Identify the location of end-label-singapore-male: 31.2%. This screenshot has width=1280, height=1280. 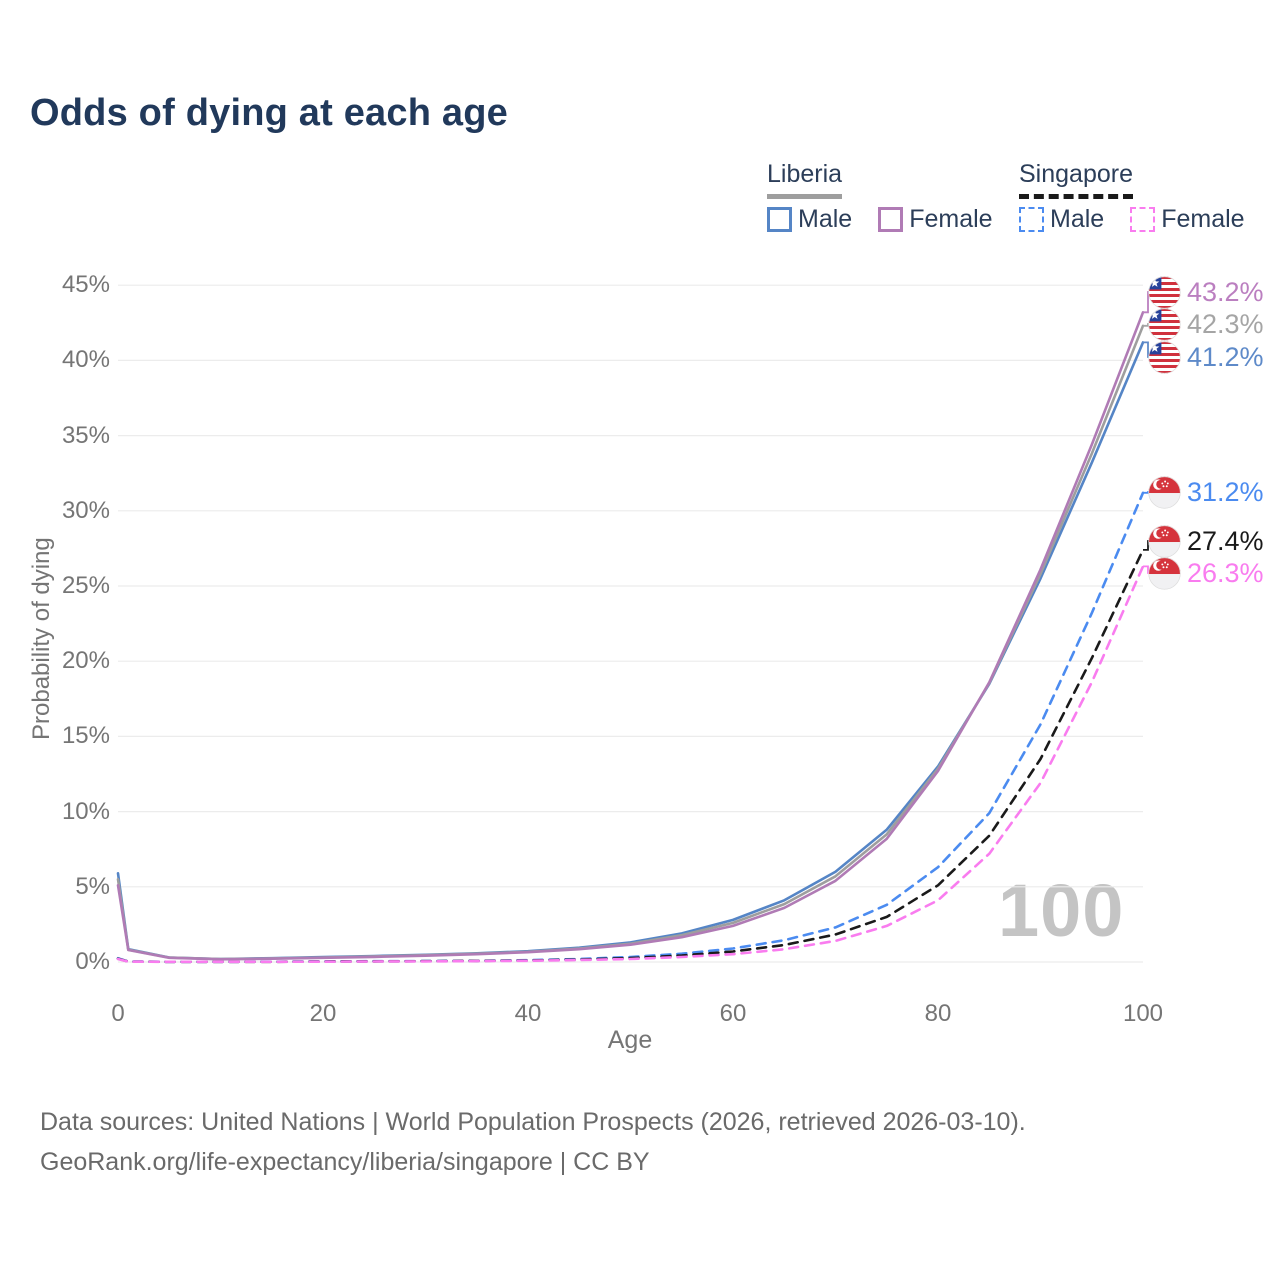
(1206, 492).